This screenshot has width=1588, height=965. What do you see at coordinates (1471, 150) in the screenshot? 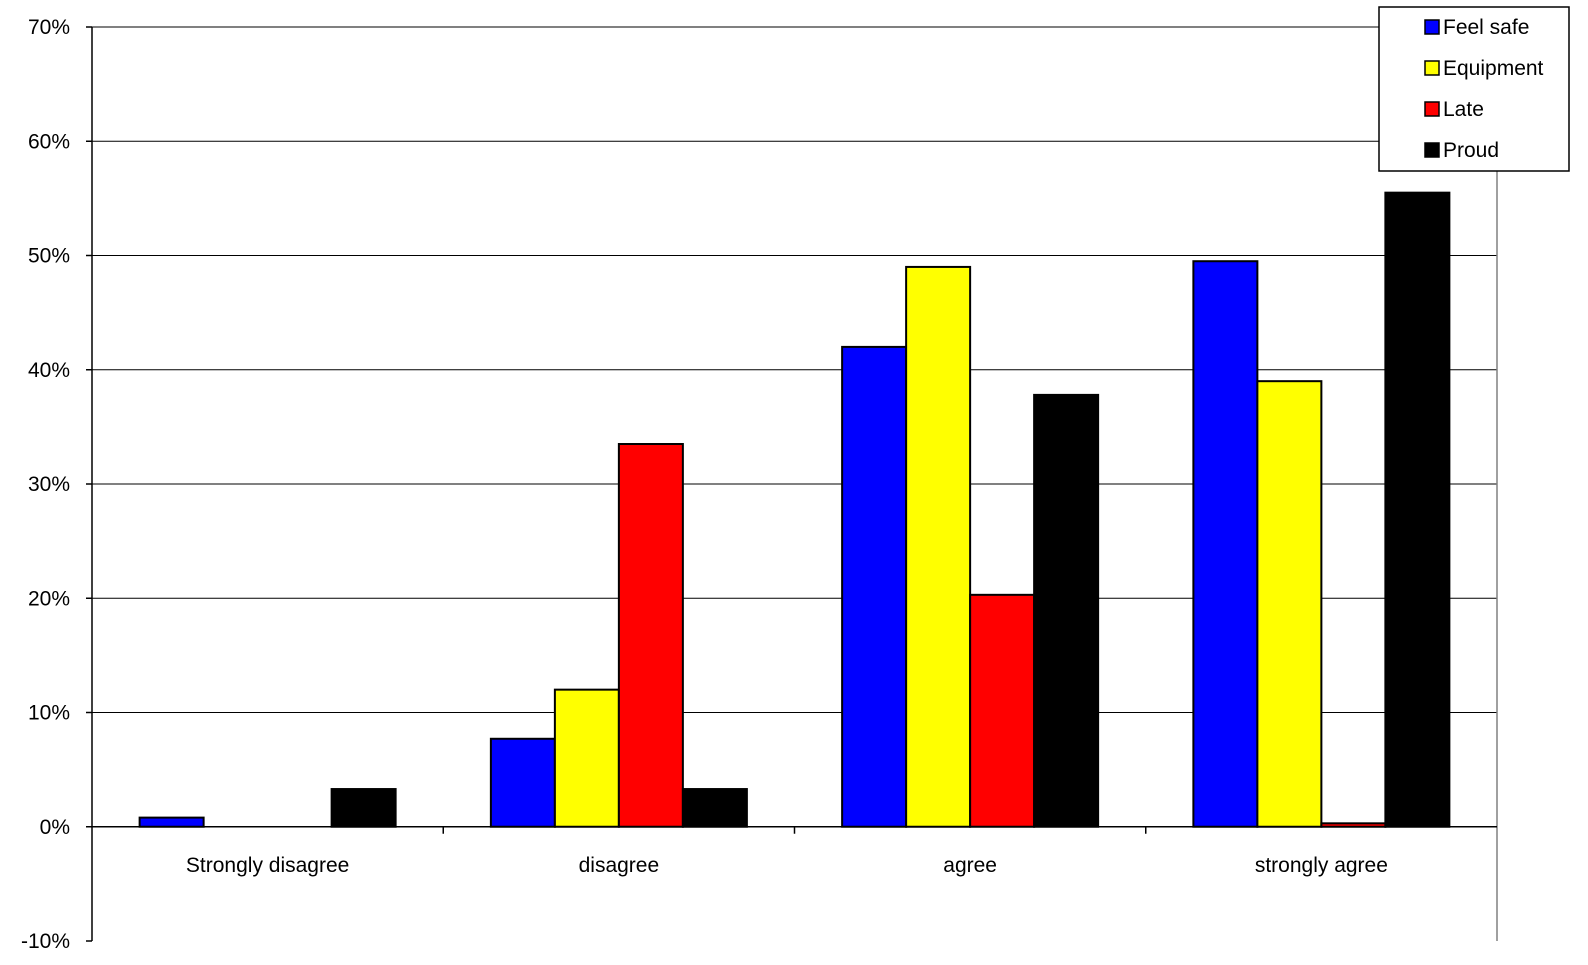
I see `legend-label: Proud` at bounding box center [1471, 150].